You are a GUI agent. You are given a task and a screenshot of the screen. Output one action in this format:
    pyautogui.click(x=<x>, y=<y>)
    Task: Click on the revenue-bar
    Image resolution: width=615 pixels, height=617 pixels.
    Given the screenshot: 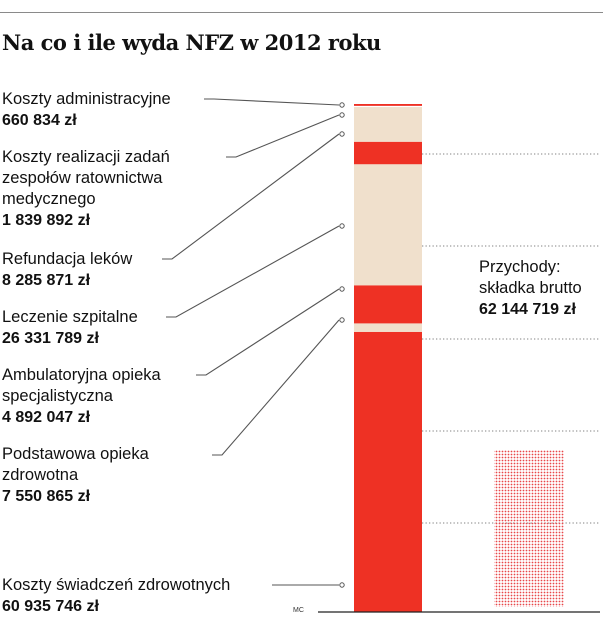 What is the action you would take?
    pyautogui.click(x=529, y=528)
    